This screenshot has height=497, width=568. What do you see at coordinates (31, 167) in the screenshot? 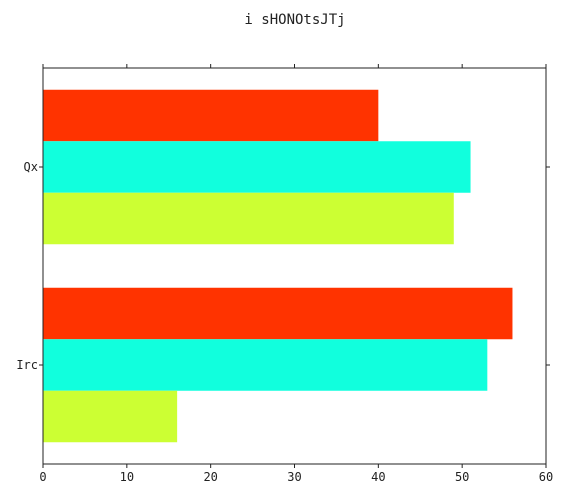
I see `y-tick-label: Qx` at bounding box center [31, 167].